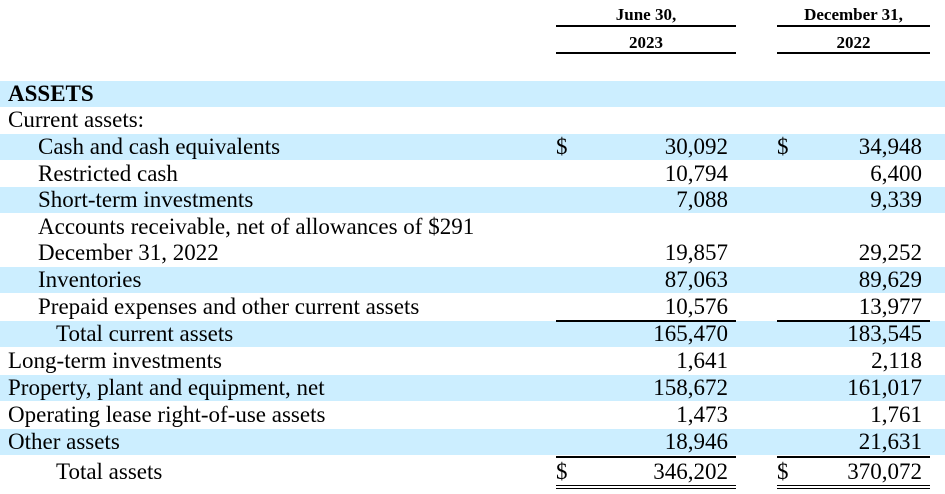 The image size is (945, 494). I want to click on value-dec-2022: 2,118, so click(896, 360).